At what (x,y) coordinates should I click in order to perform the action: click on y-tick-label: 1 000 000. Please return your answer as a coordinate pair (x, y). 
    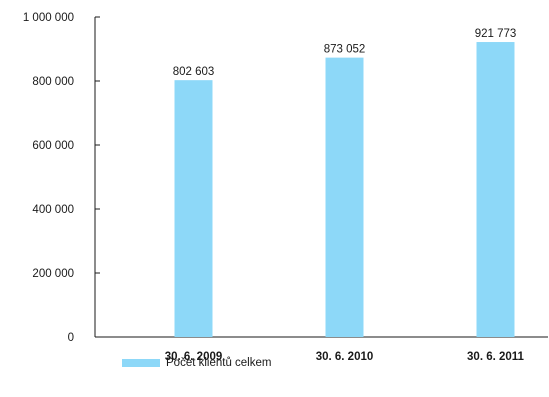
    Looking at the image, I should click on (48, 18).